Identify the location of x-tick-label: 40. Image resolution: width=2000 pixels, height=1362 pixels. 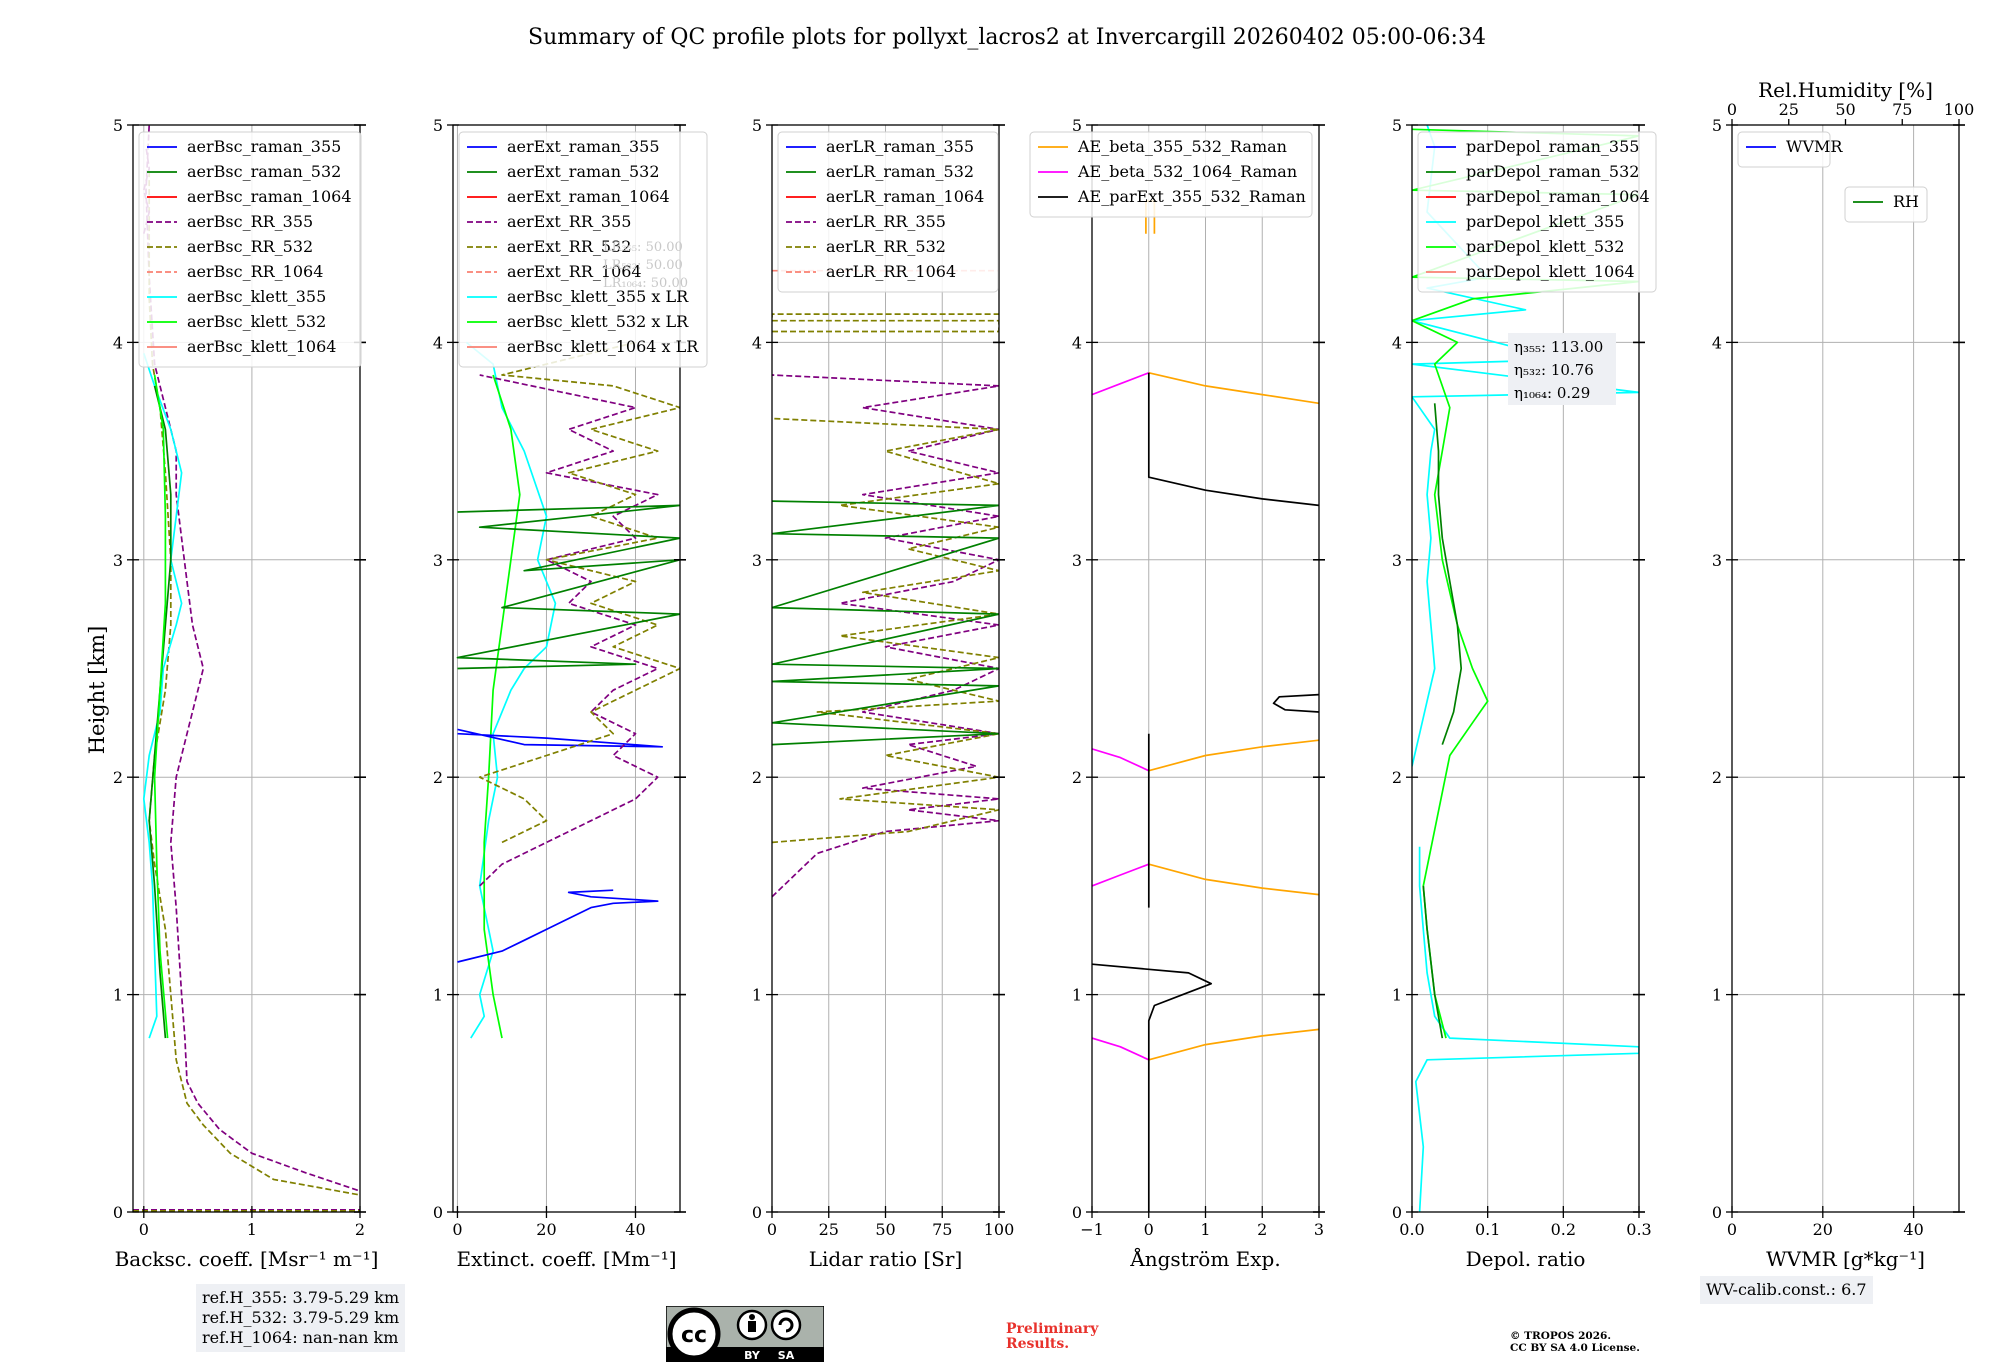
(635, 1229).